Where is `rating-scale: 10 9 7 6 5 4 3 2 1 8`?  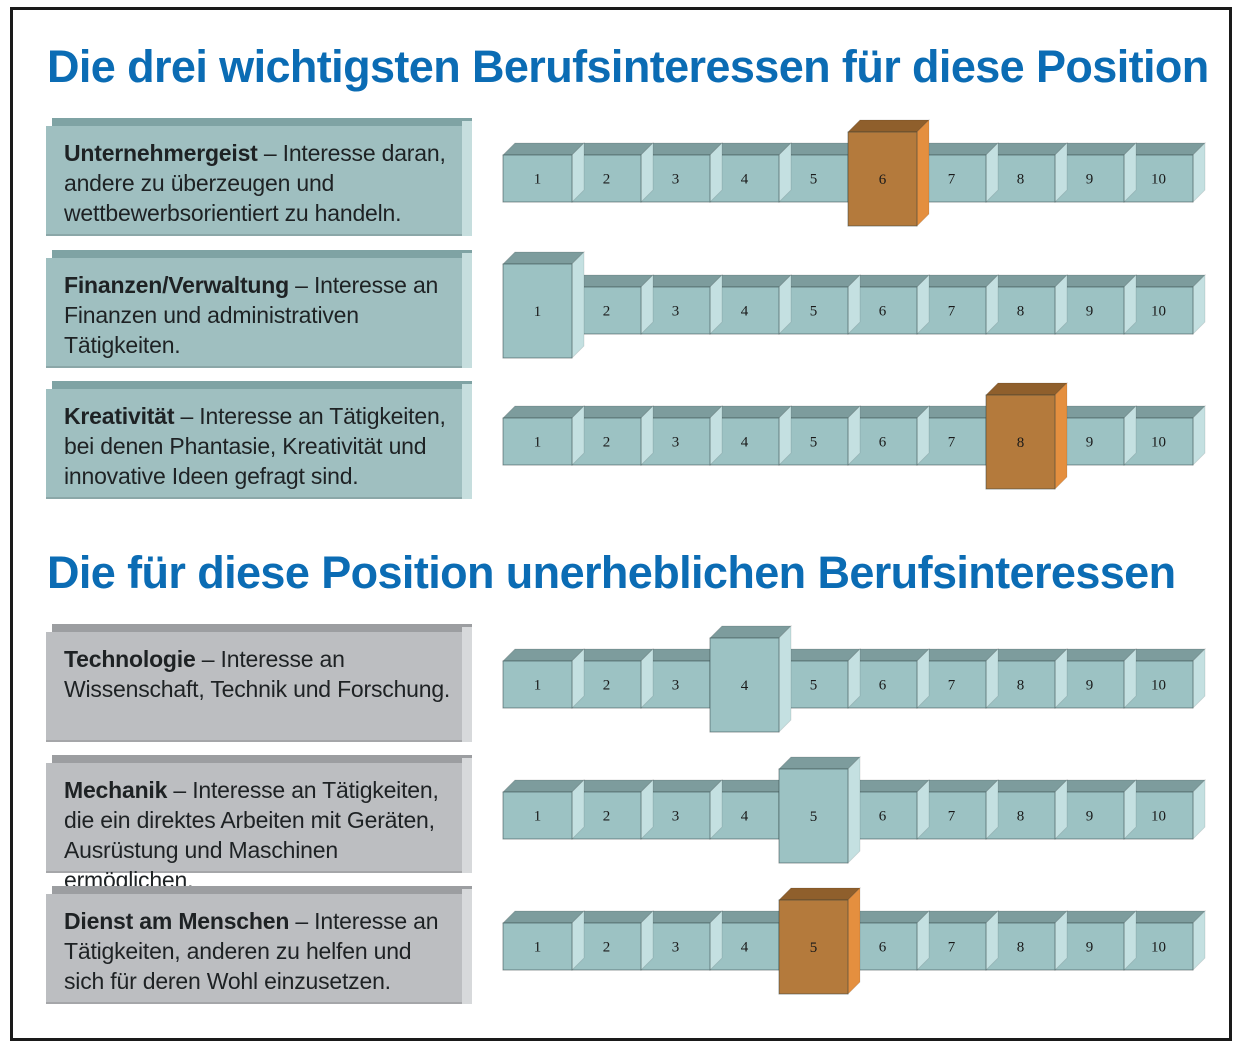 rating-scale: 10 9 7 6 5 4 3 2 1 8 is located at coordinates (862, 441).